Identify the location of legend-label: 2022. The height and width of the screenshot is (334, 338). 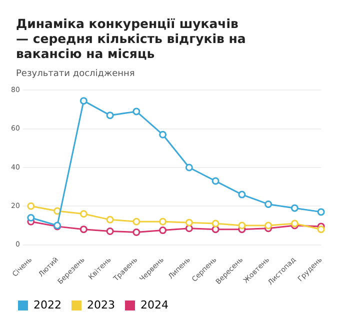
(48, 305).